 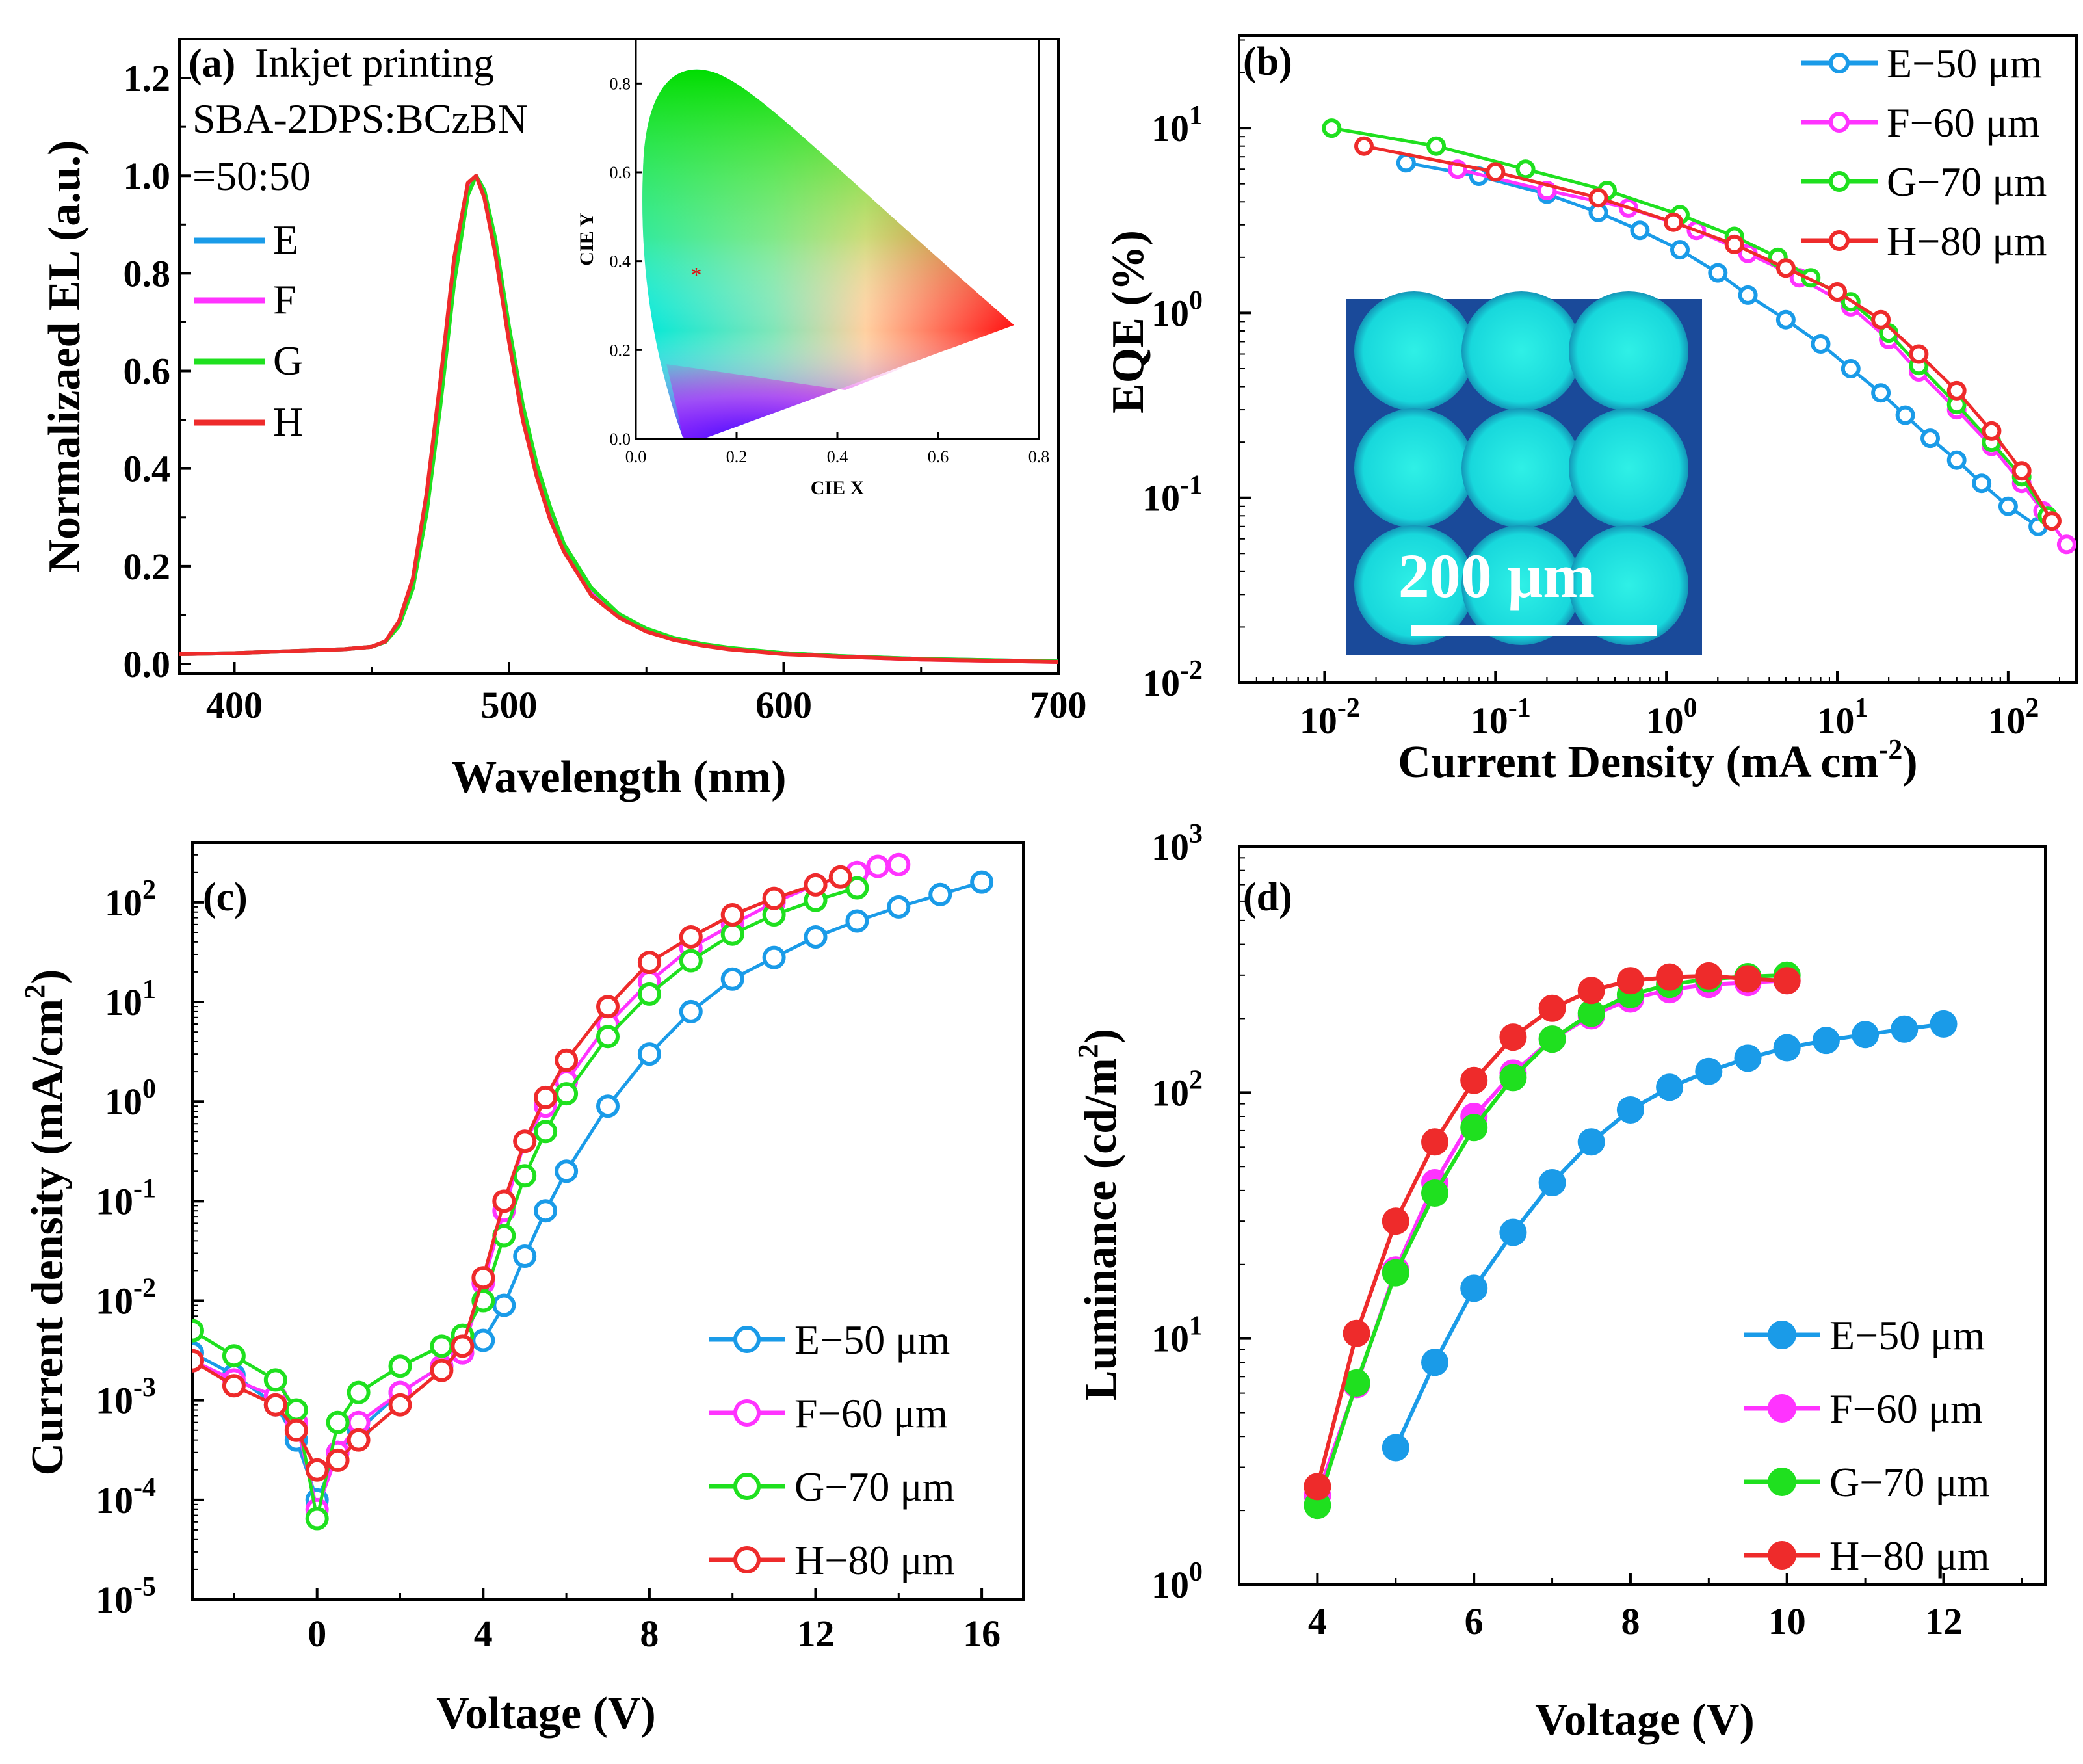 I want to click on legend-label-g: G, so click(x=288, y=361).